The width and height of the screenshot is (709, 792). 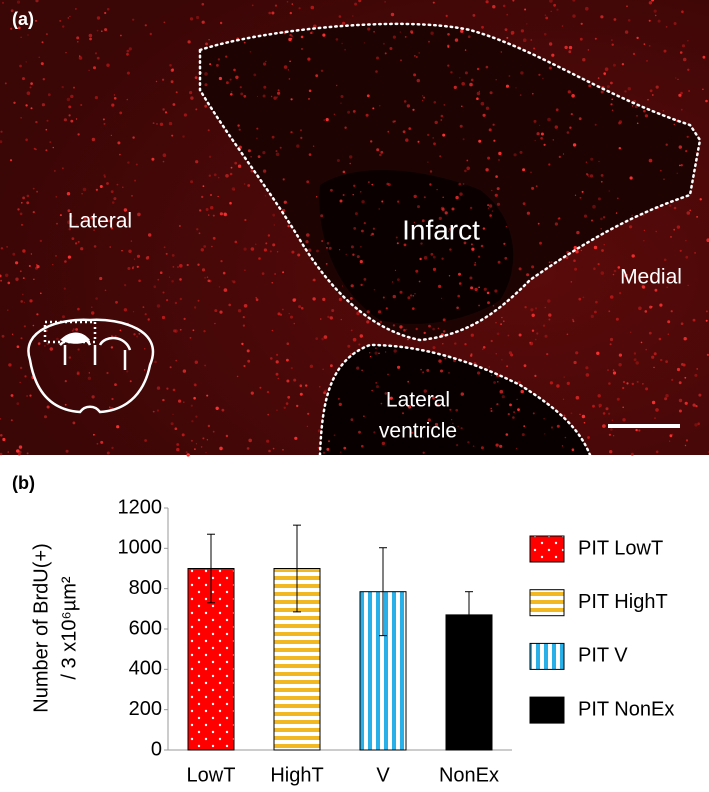 What do you see at coordinates (145, 709) in the screenshot?
I see `y-tick-label: 200` at bounding box center [145, 709].